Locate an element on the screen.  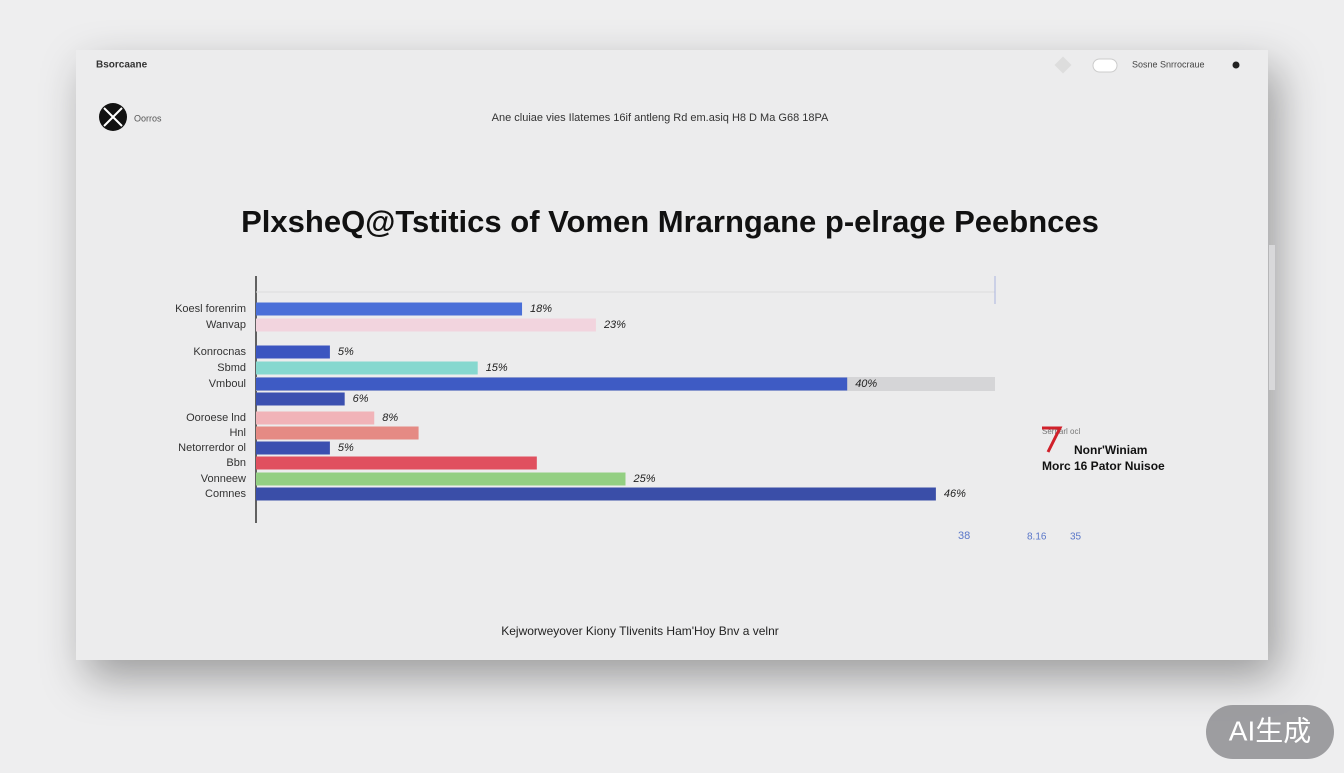
data-label: 8% is located at coordinates (390, 418).